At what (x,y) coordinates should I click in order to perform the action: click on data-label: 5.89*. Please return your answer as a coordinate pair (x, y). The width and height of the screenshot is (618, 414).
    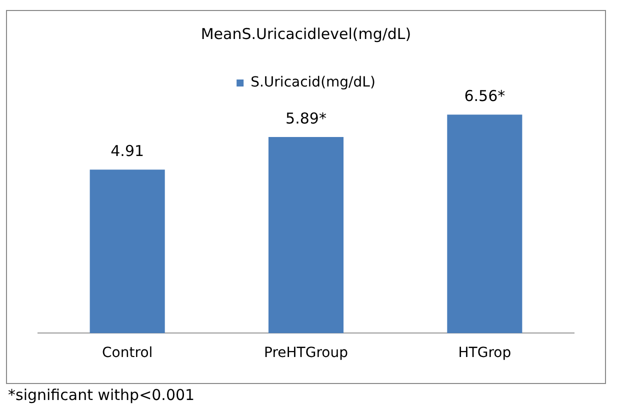
    Looking at the image, I should click on (306, 118).